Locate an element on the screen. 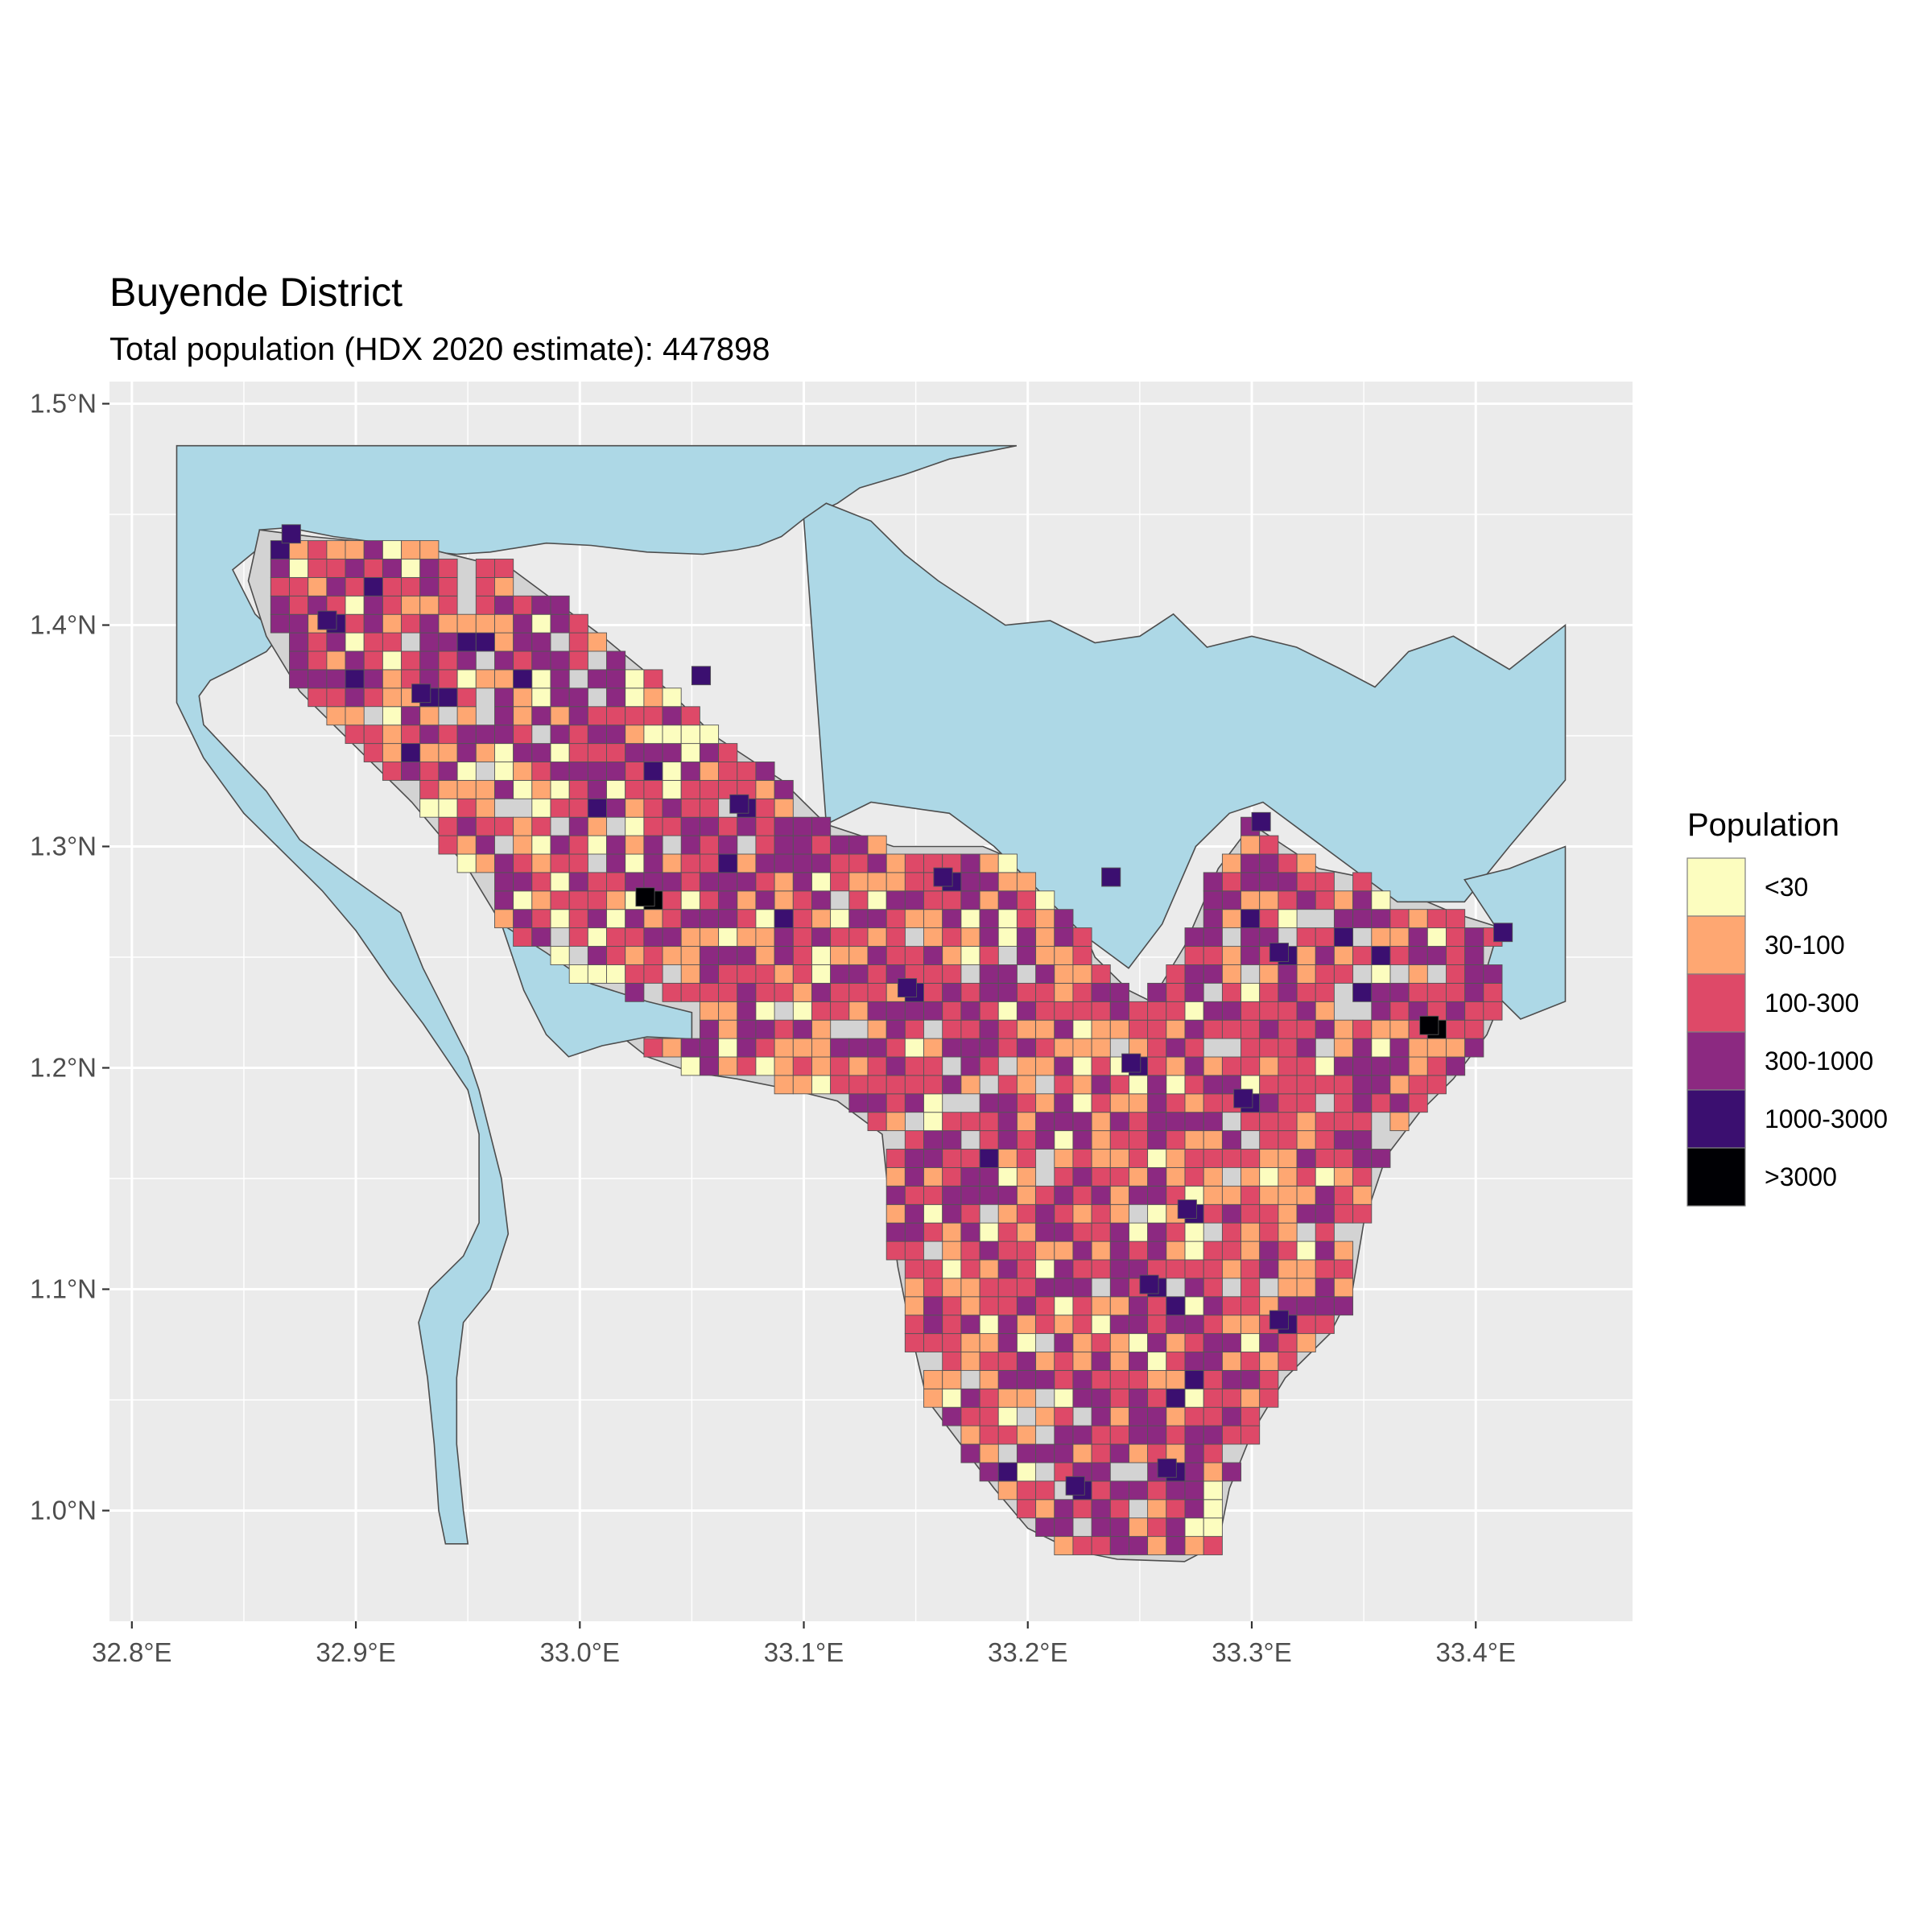  legend-label: 100-300 is located at coordinates (1812, 1003).